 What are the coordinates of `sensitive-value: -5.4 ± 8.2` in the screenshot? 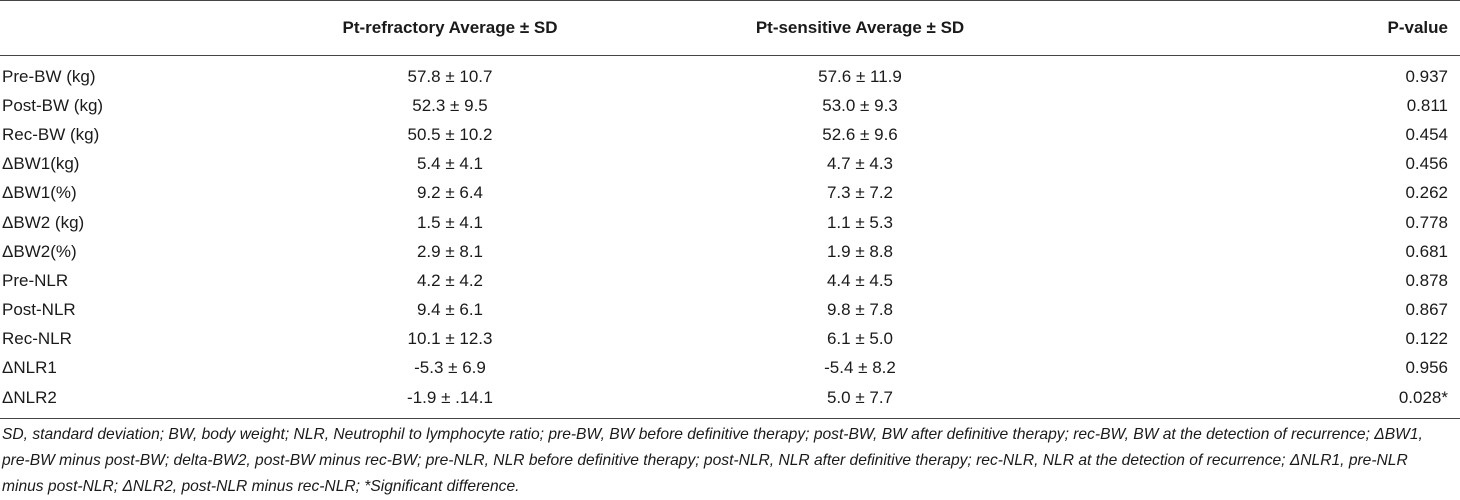 It's located at (860, 368).